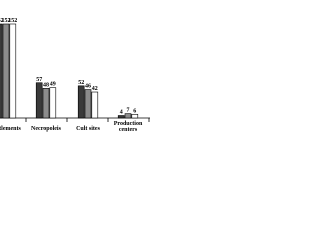 The image size is (320, 240). What do you see at coordinates (81, 83) in the screenshot?
I see `value-label: 52` at bounding box center [81, 83].